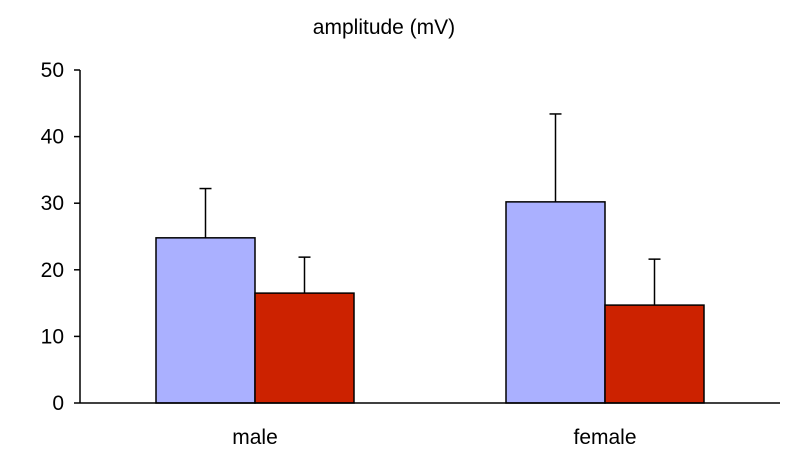 The image size is (800, 463). What do you see at coordinates (604, 437) in the screenshot?
I see `x-category-label: female` at bounding box center [604, 437].